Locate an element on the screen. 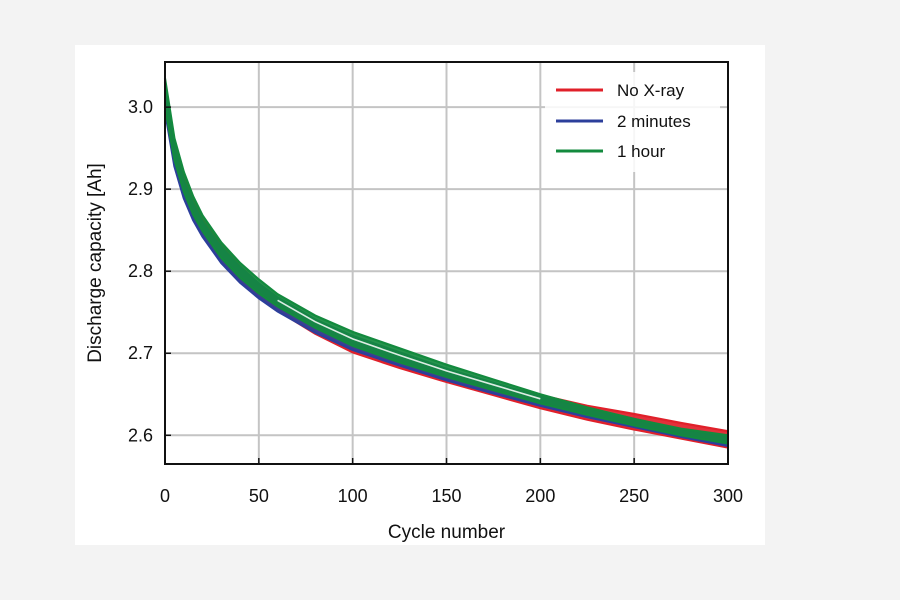  x-tick-label: 200 is located at coordinates (540, 496).